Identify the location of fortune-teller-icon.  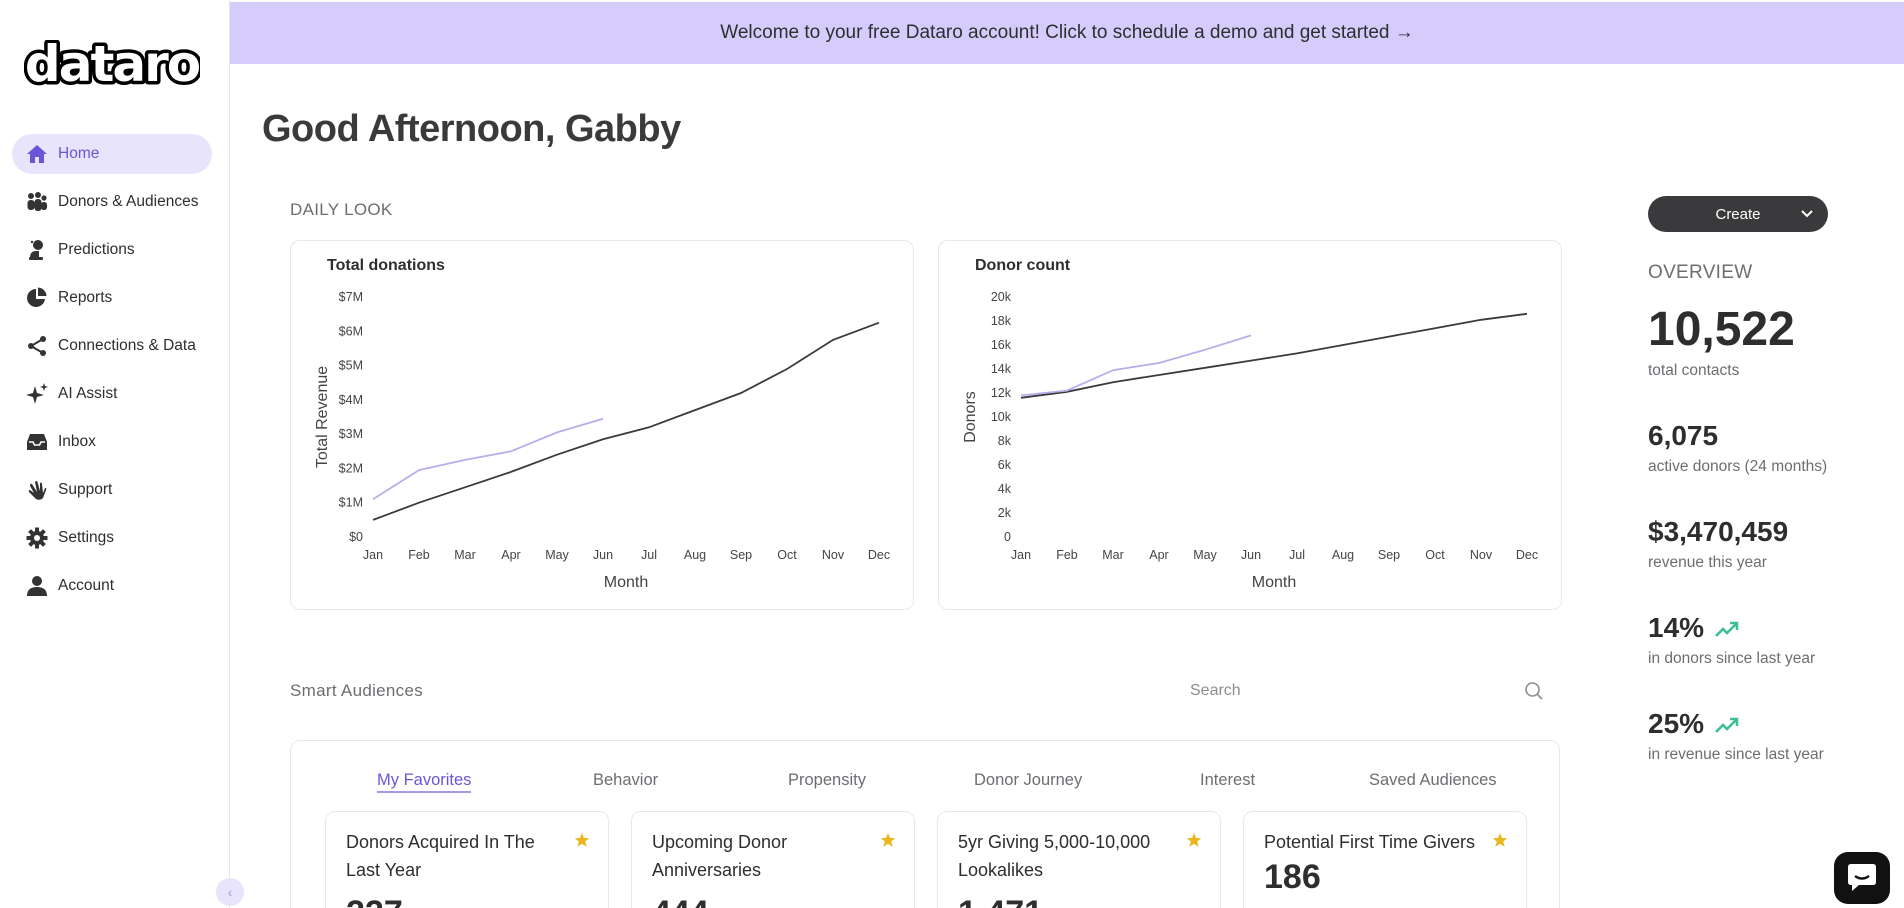
(37, 250).